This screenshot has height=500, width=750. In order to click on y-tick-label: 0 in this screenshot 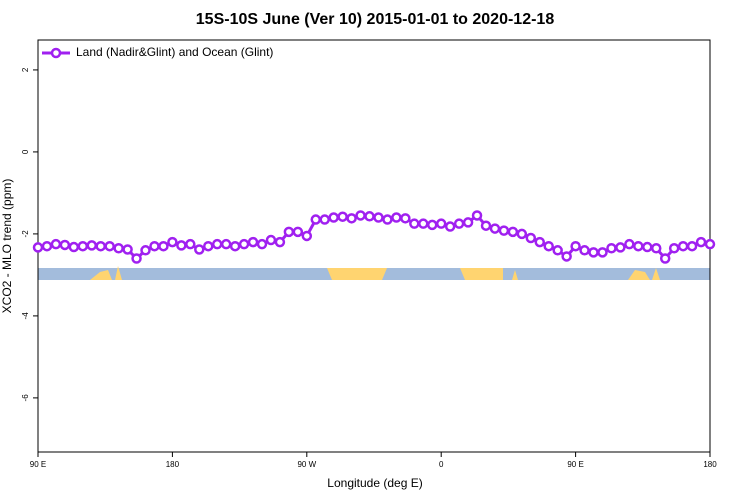, I will do `click(25, 151)`.